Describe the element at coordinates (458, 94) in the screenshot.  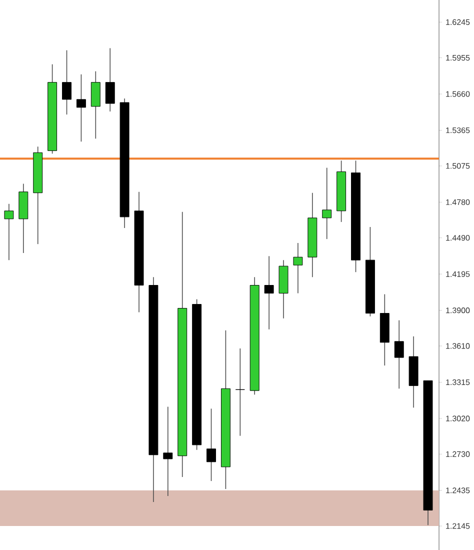
I see `y-tick-label: 1.5660` at that location.